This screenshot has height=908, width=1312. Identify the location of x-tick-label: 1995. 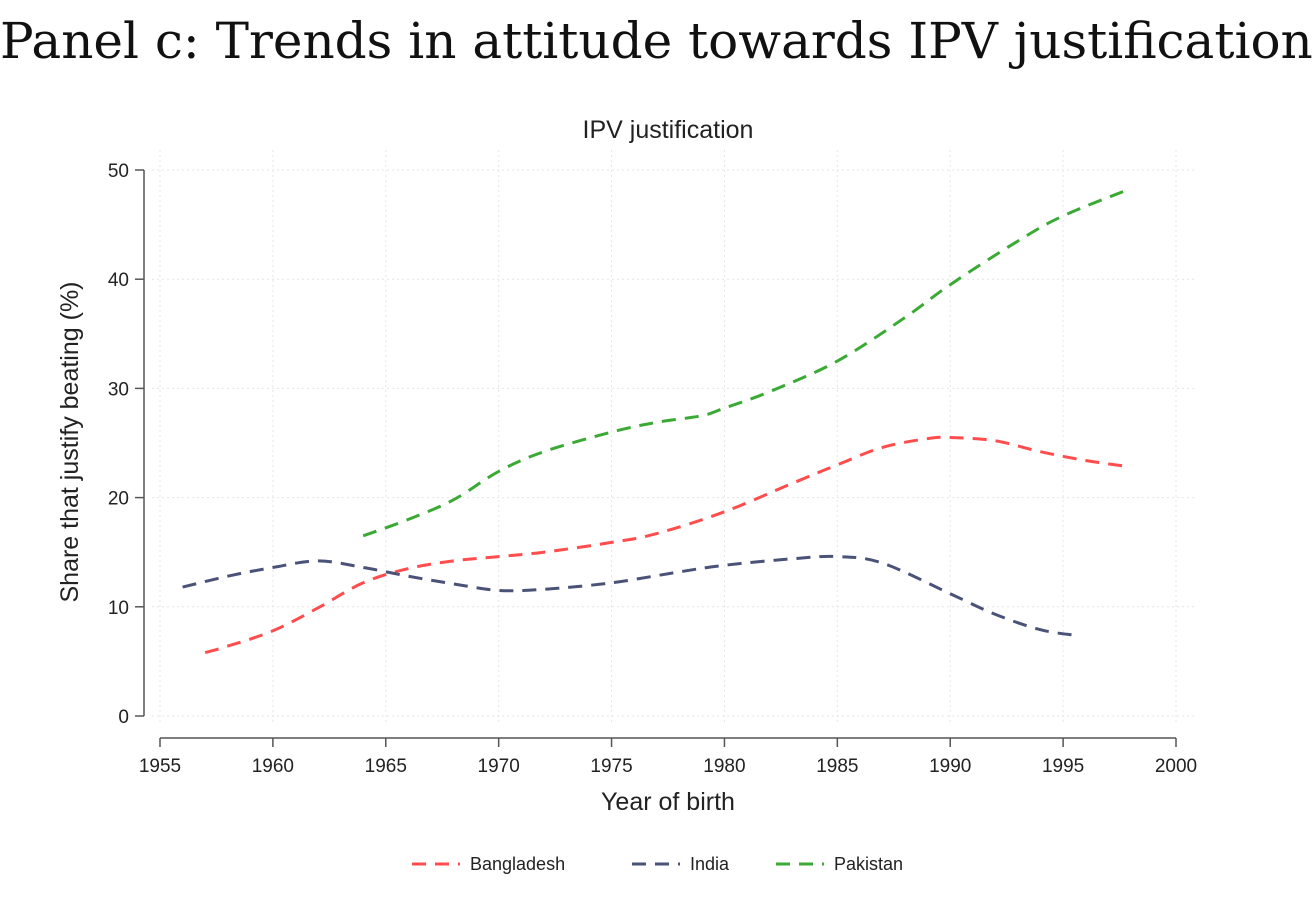
(1063, 766).